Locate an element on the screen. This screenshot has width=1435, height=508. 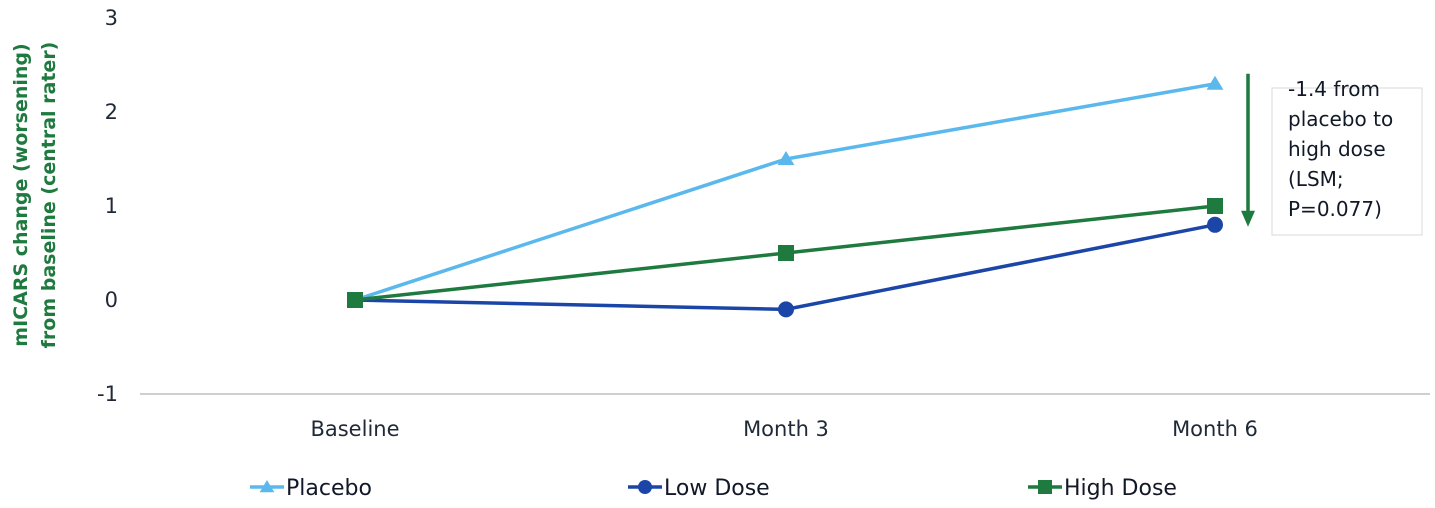
y-axis-title-line-1: mICARS change (worsening) is located at coordinates (21, 194).